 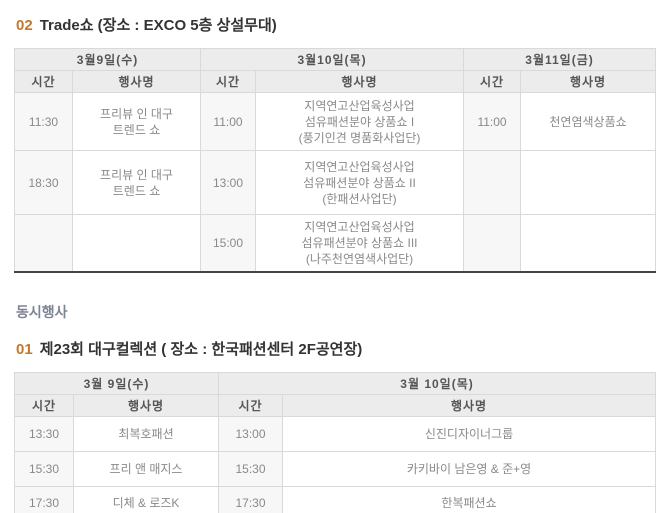 What do you see at coordinates (146, 433) in the screenshot?
I see `event-cell: 최복호패션` at bounding box center [146, 433].